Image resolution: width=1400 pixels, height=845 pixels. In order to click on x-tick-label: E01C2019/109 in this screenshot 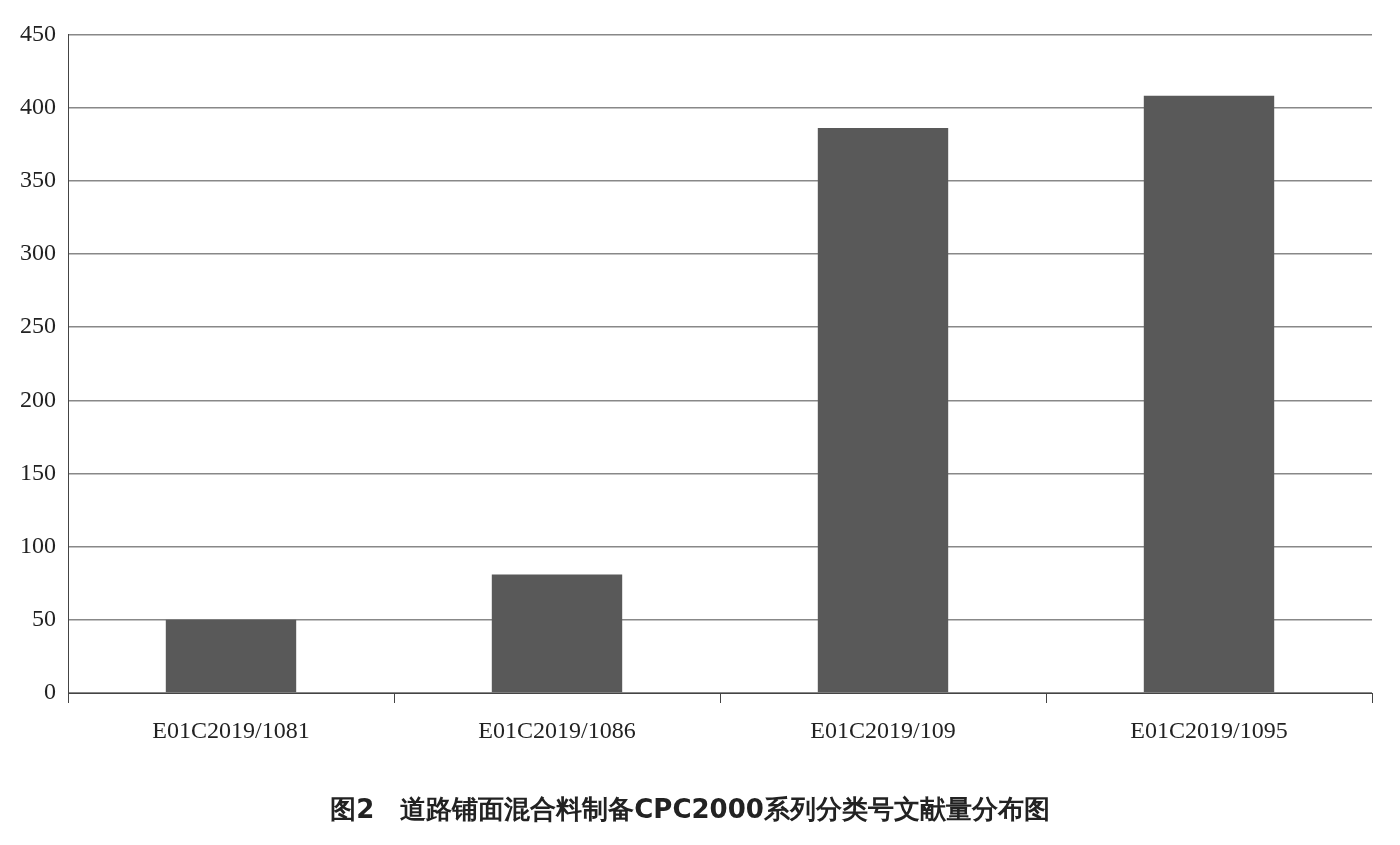, I will do `click(883, 729)`.